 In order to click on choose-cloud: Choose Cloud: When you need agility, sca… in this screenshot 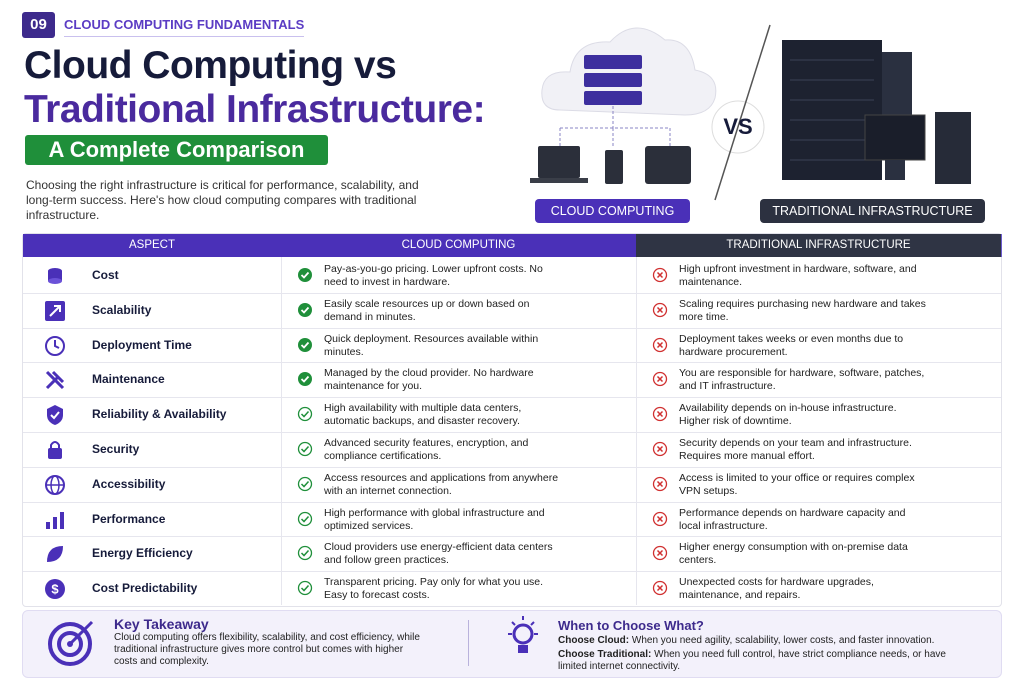, I will do `click(746, 640)`.